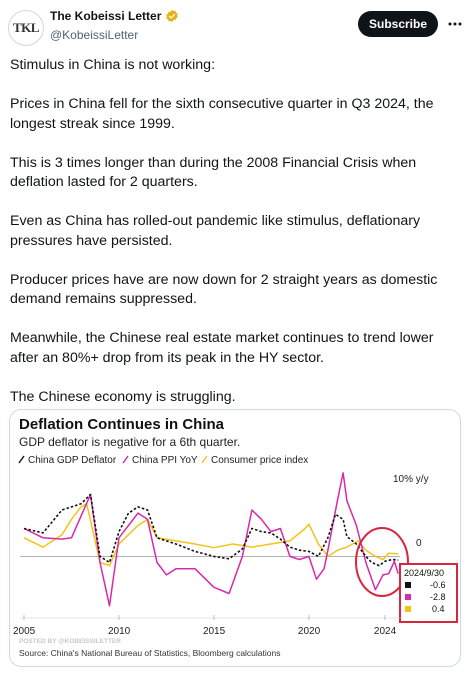 The height and width of the screenshot is (677, 468). I want to click on verified-badge-icon, so click(172, 16).